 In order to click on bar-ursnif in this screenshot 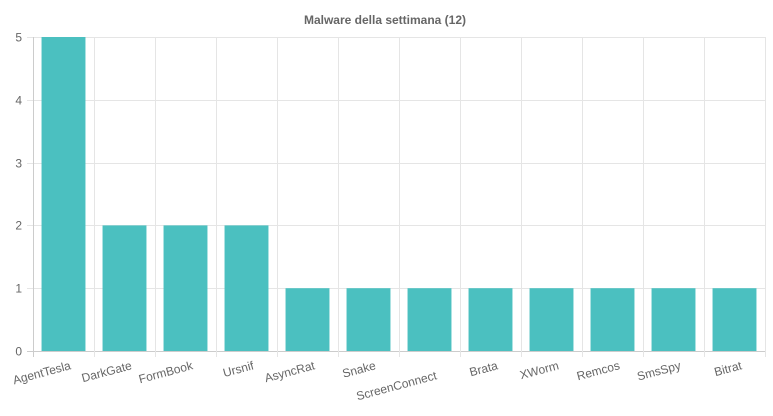, I will do `click(246, 288)`.